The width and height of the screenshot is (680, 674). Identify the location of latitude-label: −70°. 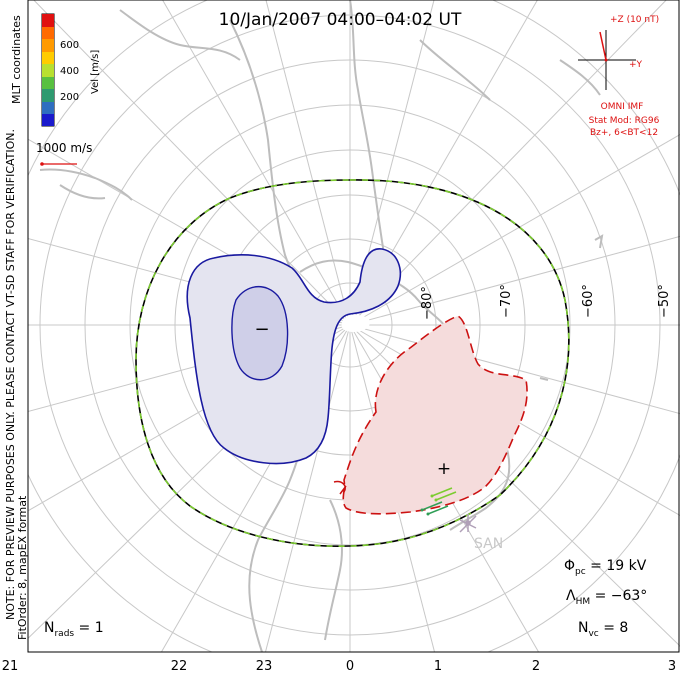
(506, 301).